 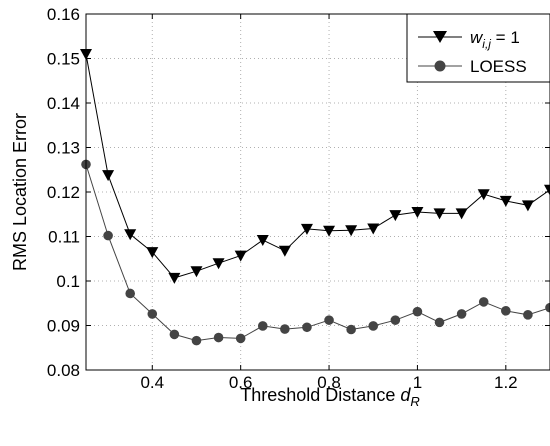 I want to click on x-tick-label: 1, so click(x=417, y=382).